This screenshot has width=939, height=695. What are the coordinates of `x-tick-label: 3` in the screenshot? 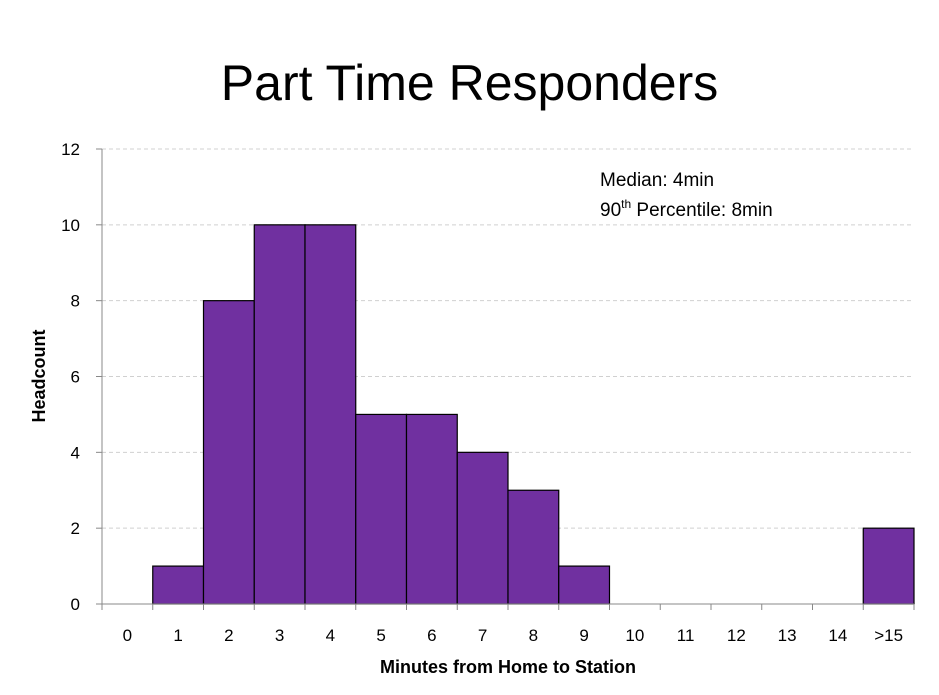 It's located at (279, 635).